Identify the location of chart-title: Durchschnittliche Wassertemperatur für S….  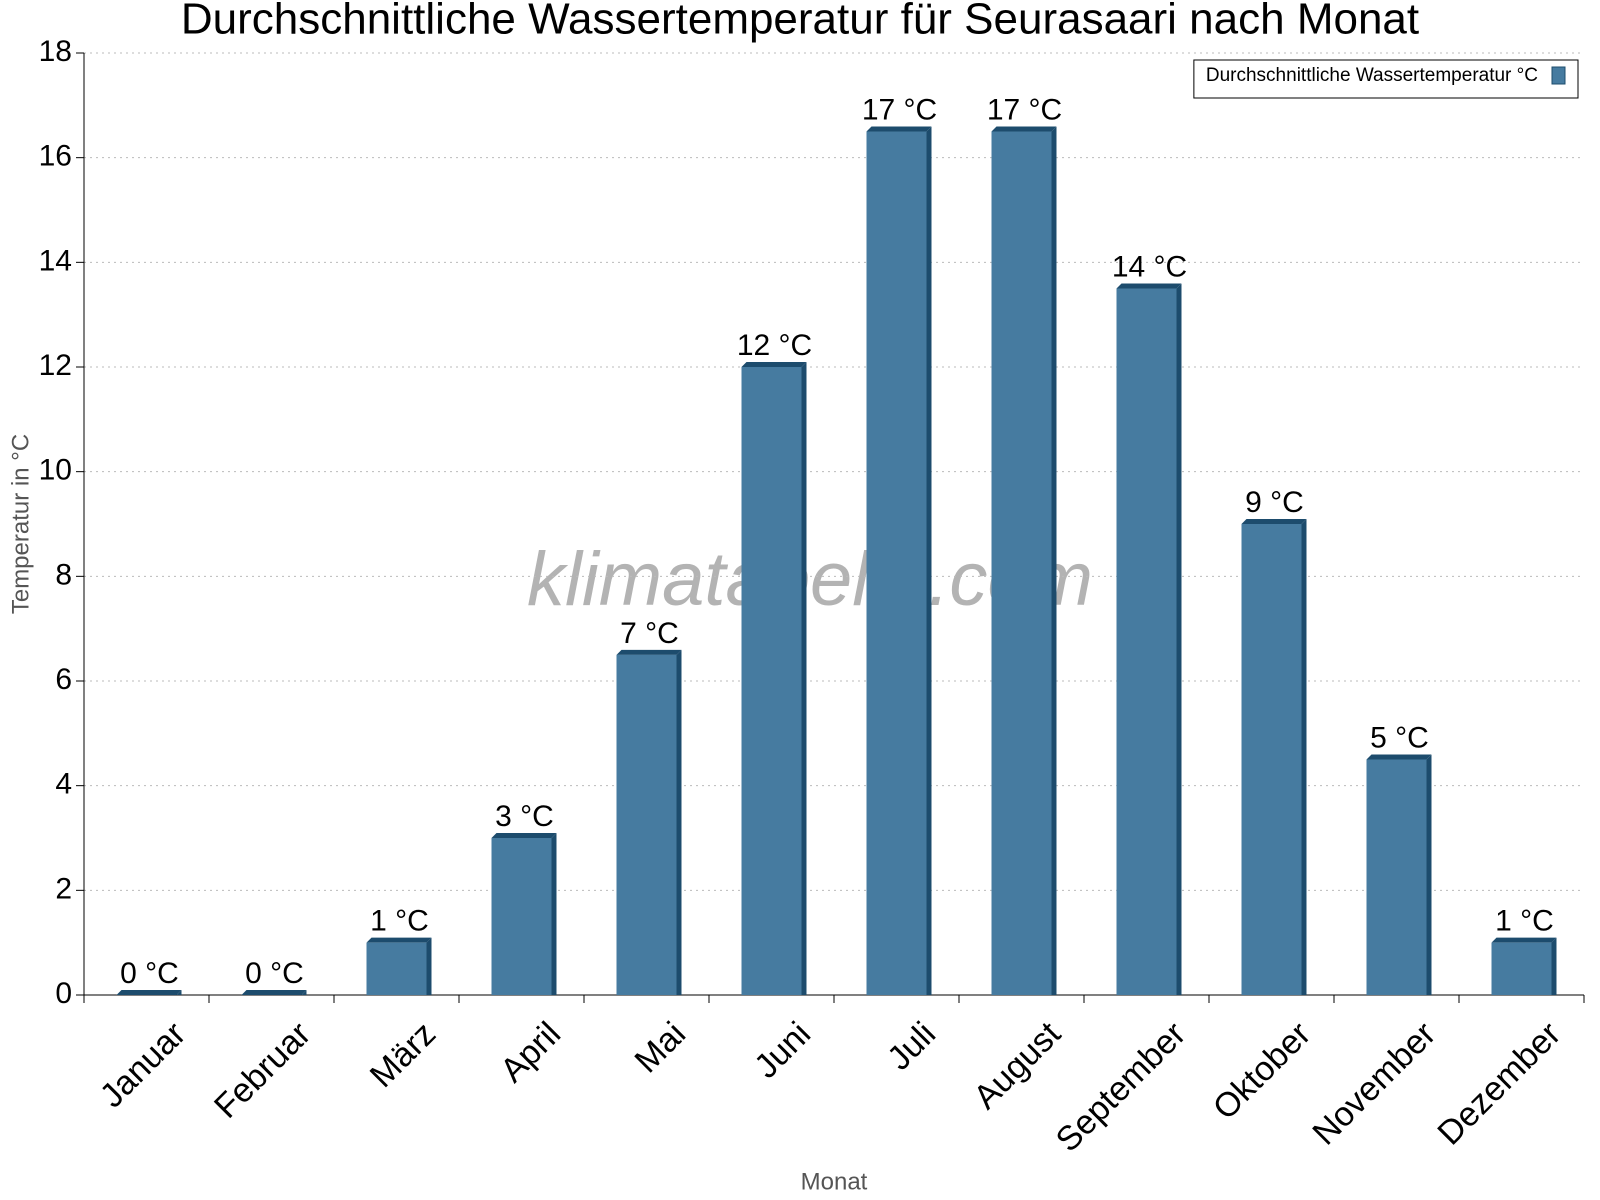
(800, 22).